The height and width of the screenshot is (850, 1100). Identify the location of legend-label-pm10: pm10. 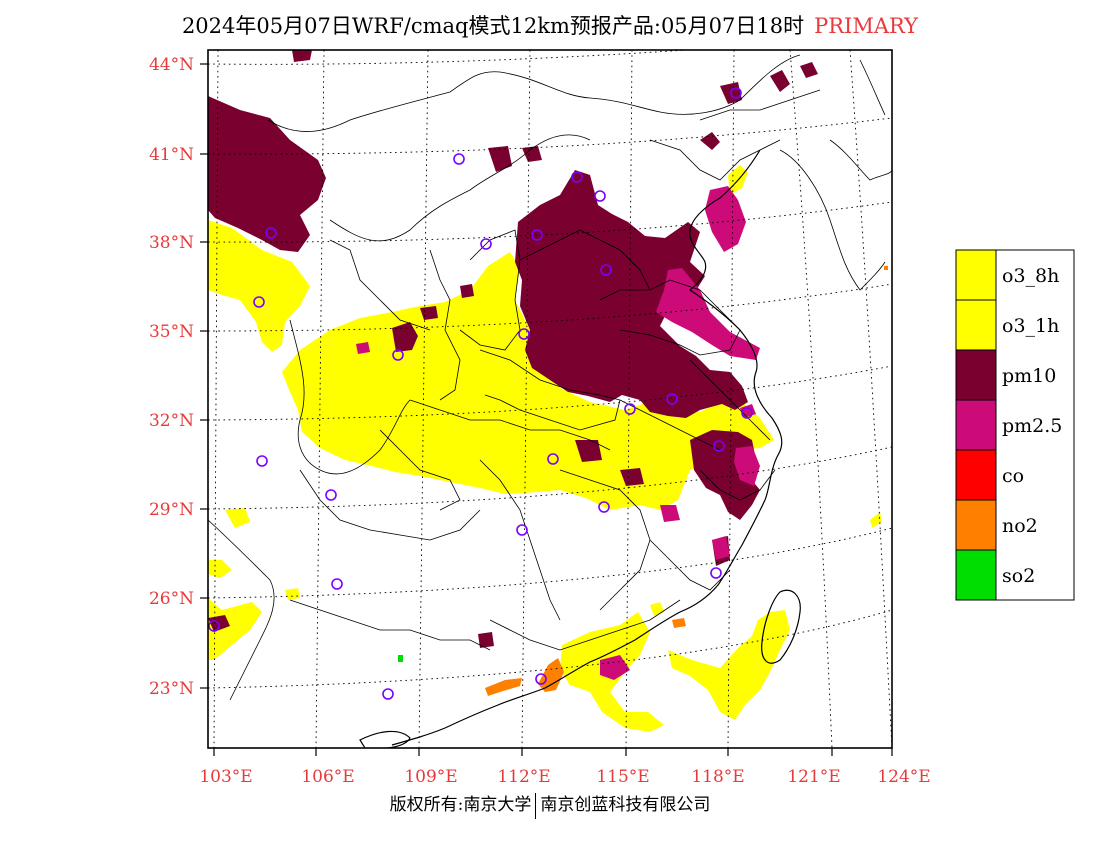
(1029, 376).